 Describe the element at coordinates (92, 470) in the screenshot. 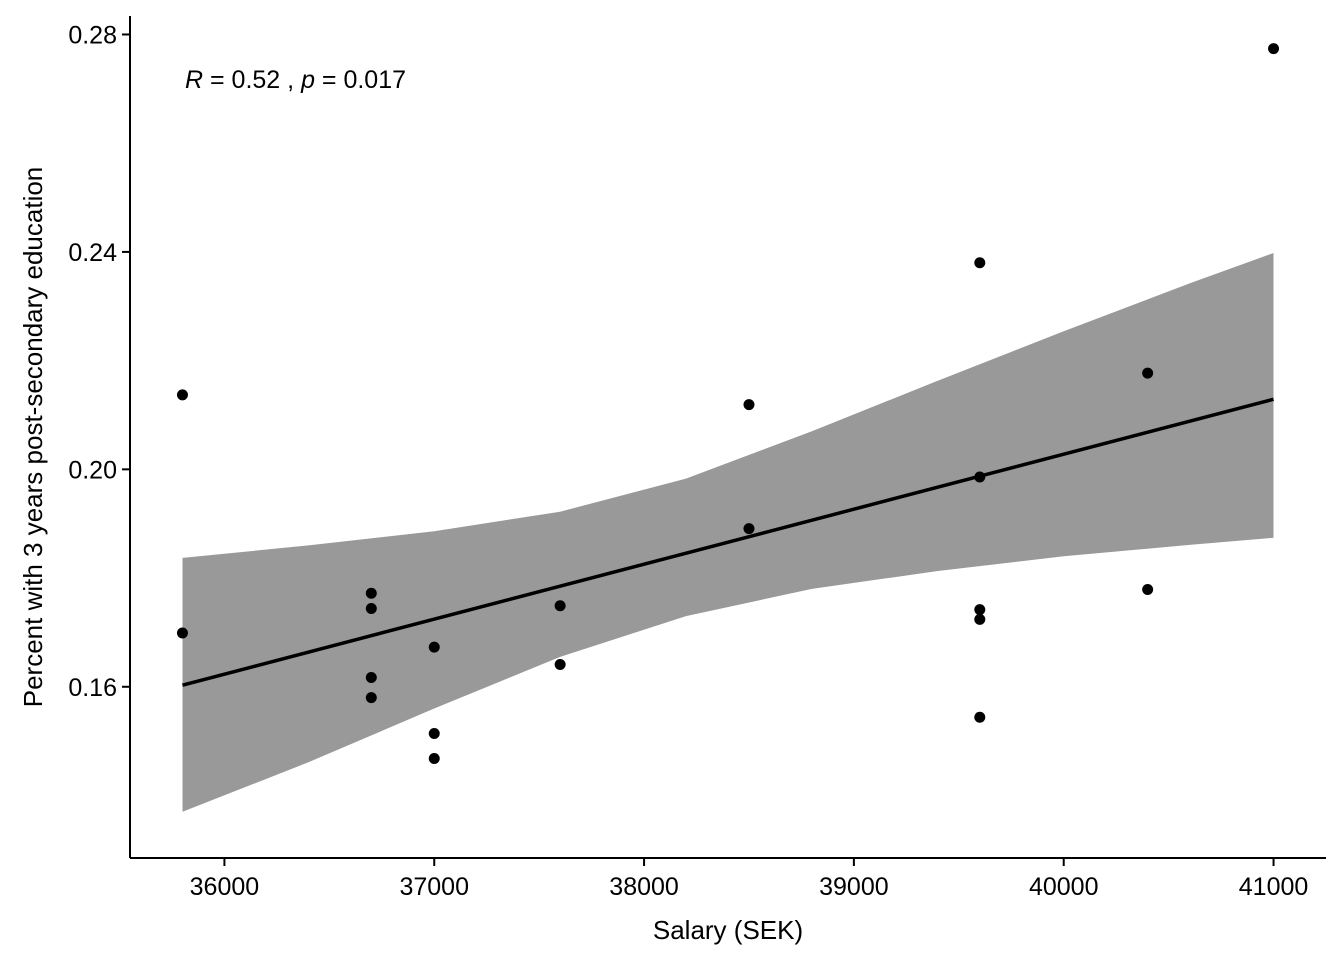

I see `y-tick-label: 0.20` at that location.